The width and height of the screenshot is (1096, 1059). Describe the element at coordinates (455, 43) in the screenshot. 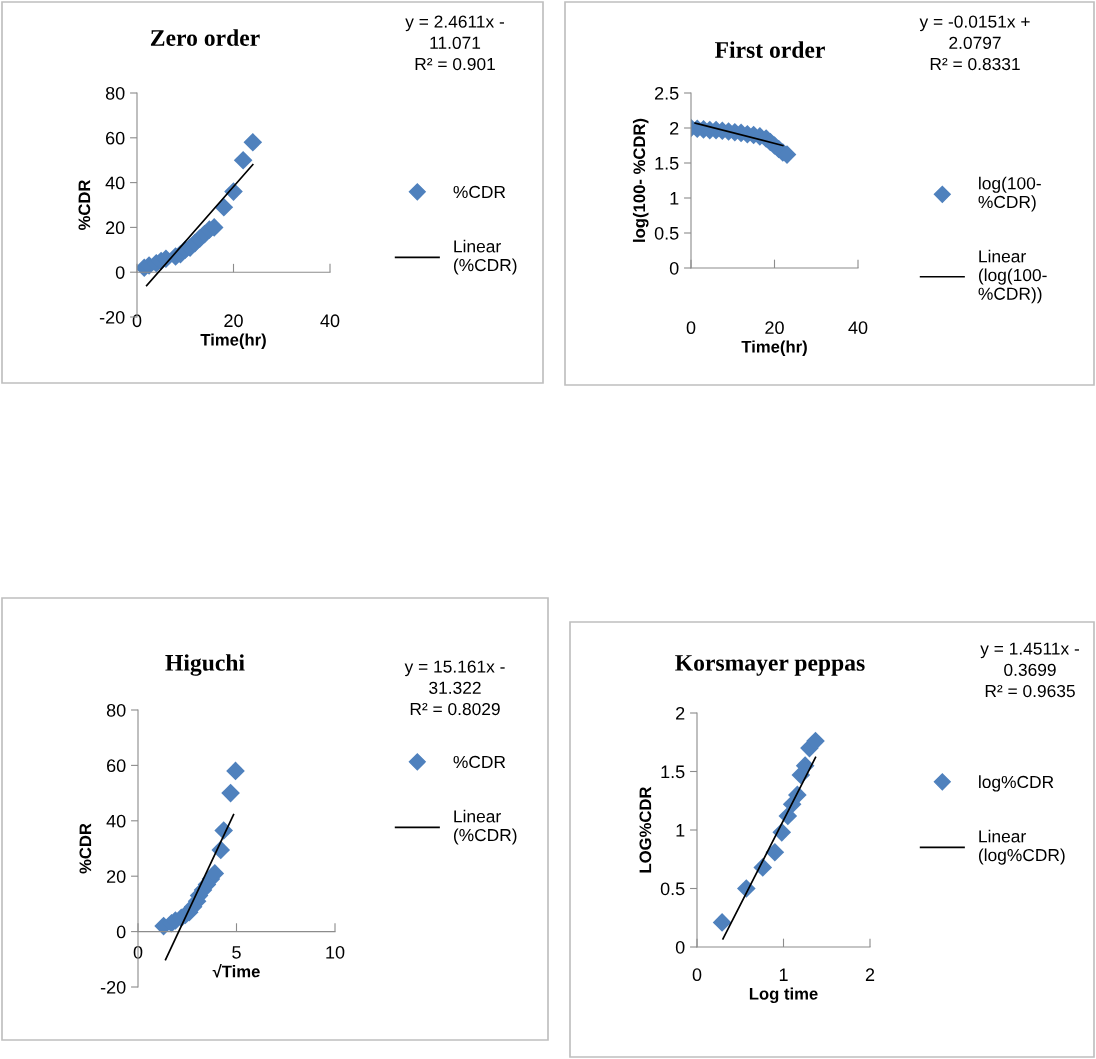

I see `text: y = 2.4611x - 11.071 R² = 0.901` at that location.